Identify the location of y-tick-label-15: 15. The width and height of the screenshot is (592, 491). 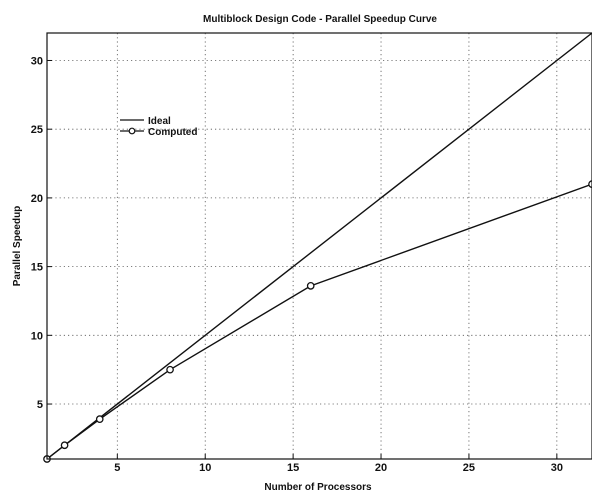
(37, 268).